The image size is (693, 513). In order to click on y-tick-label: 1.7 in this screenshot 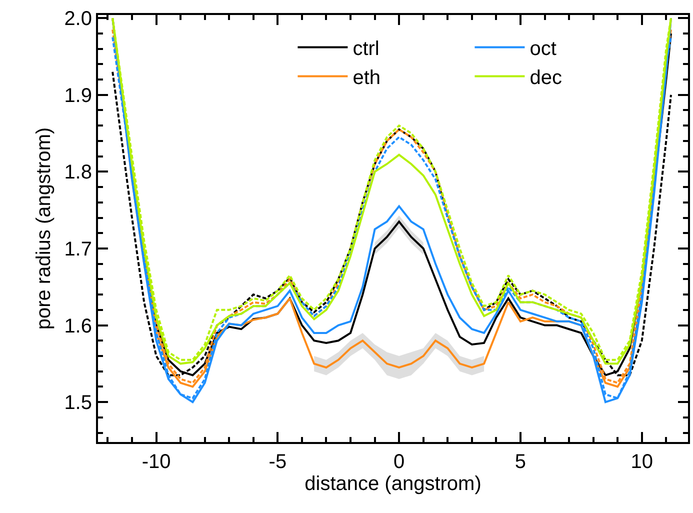, I will do `click(78, 249)`.